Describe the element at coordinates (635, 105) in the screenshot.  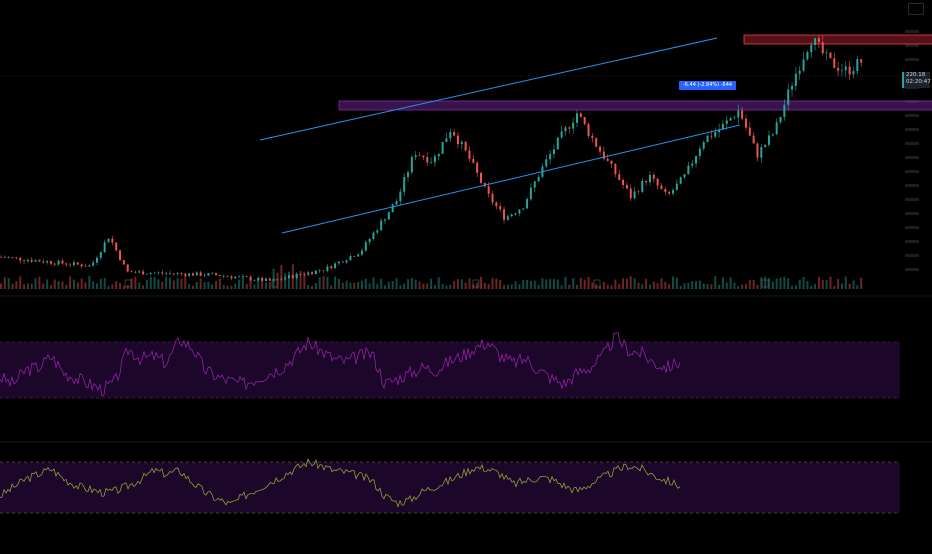
I see `zone-support-resistance` at that location.